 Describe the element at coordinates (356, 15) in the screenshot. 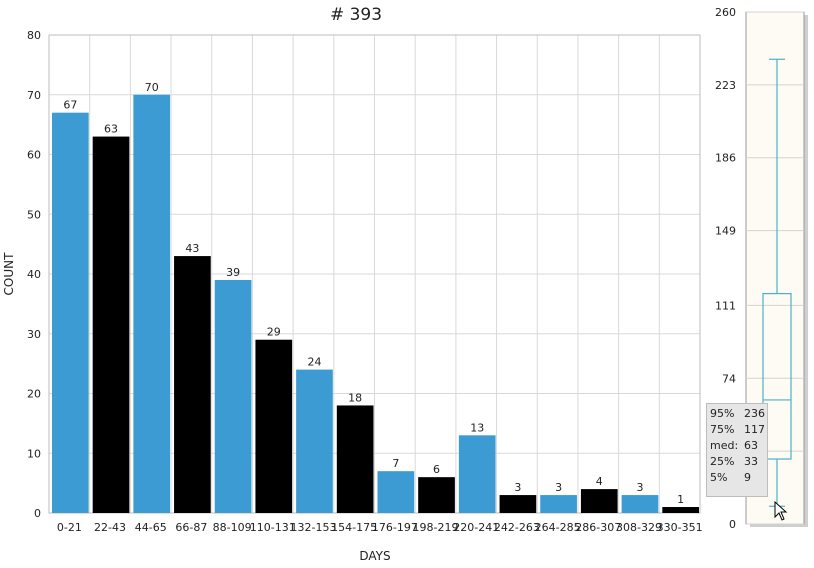

I see `chart-title: # 393` at that location.